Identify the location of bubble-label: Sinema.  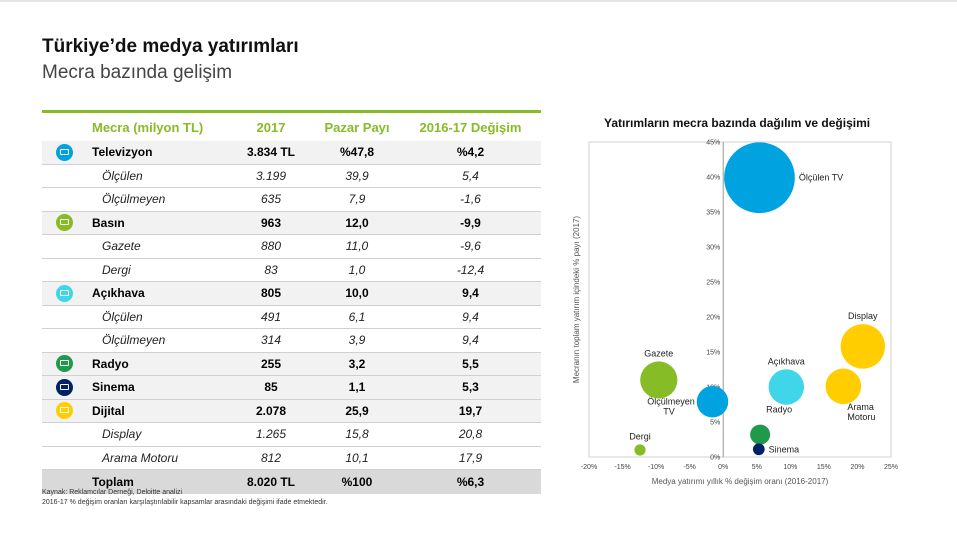
(784, 449).